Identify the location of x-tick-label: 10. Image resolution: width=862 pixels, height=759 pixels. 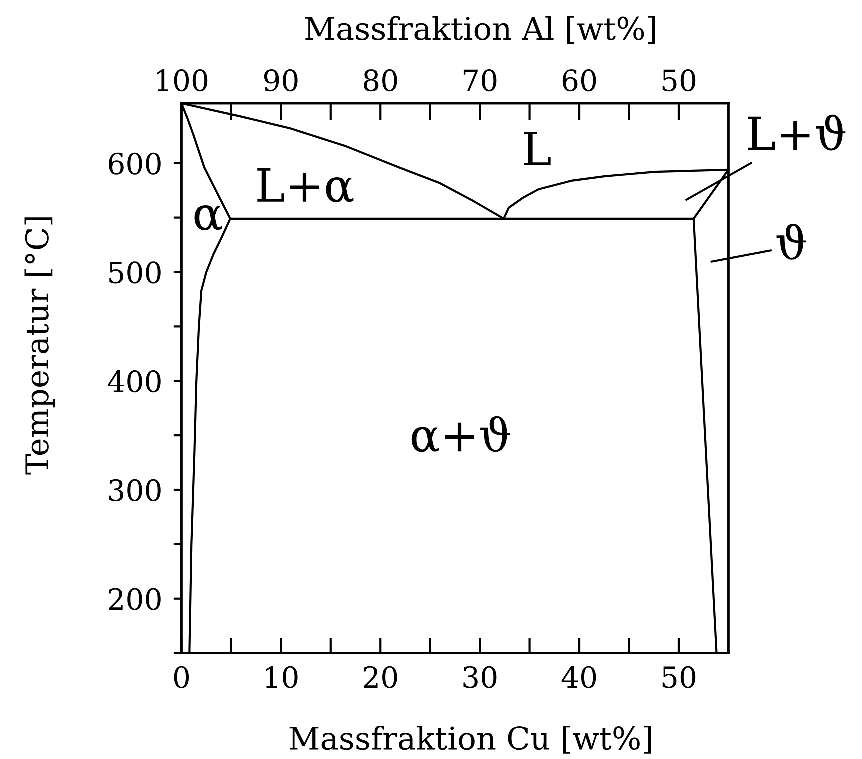
(282, 677).